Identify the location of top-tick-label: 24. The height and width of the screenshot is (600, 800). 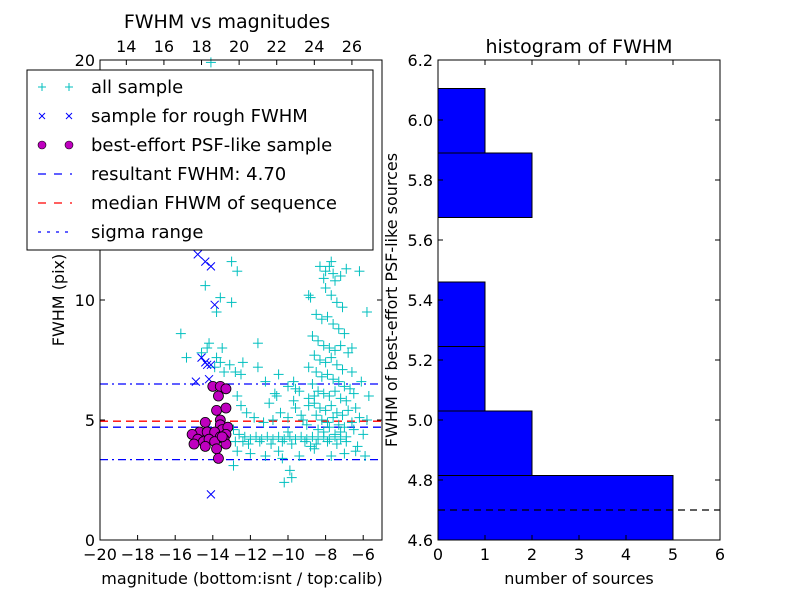
(314, 46).